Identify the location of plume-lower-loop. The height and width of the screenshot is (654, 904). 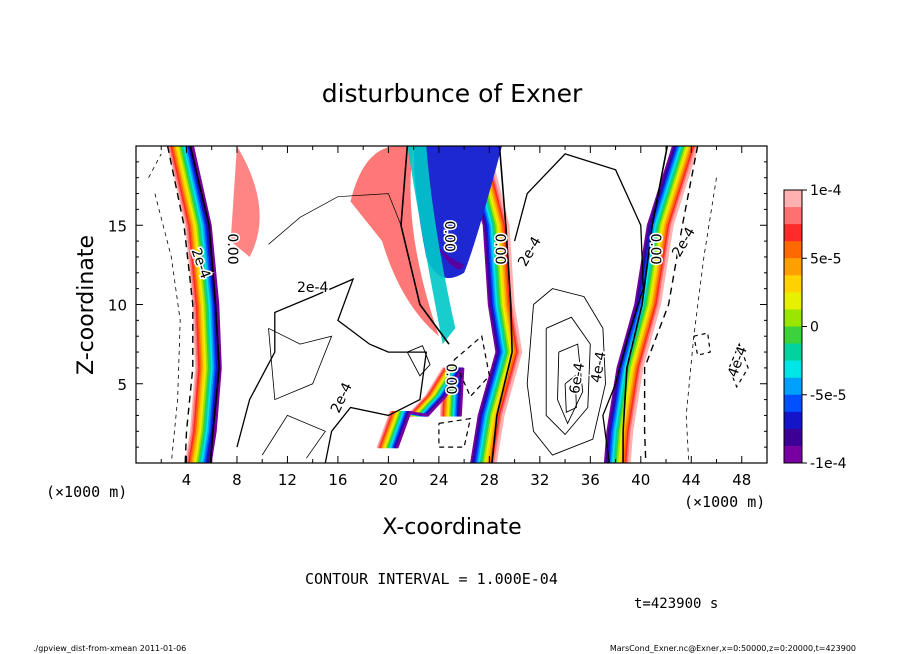
(420, 408).